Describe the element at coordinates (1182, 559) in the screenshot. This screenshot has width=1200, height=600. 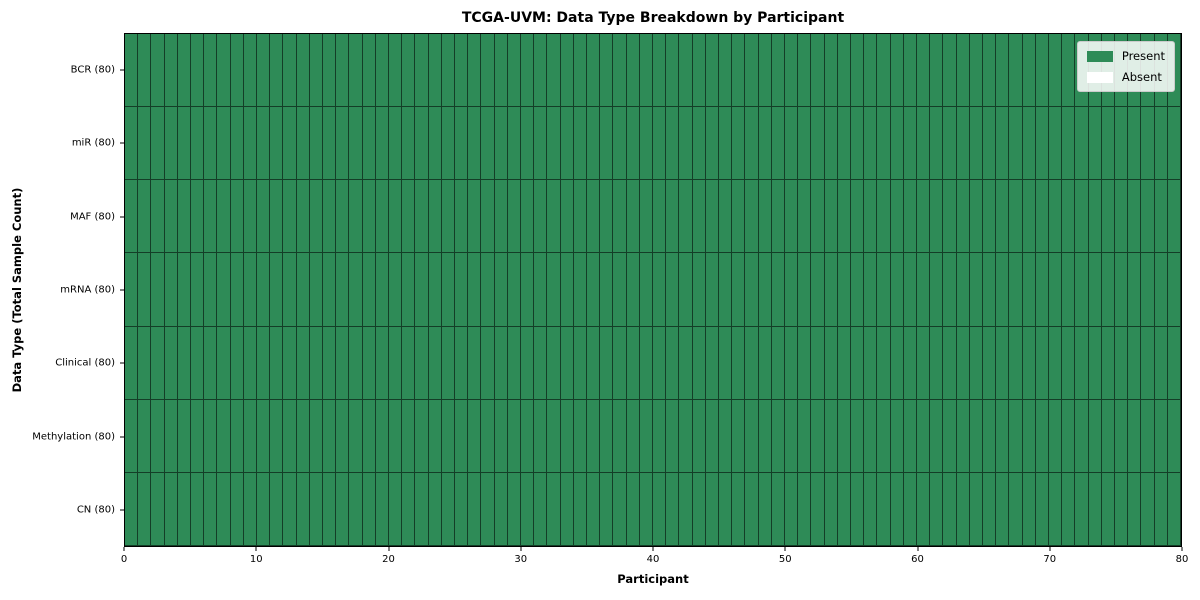
I see `x-tick-label: 80` at that location.